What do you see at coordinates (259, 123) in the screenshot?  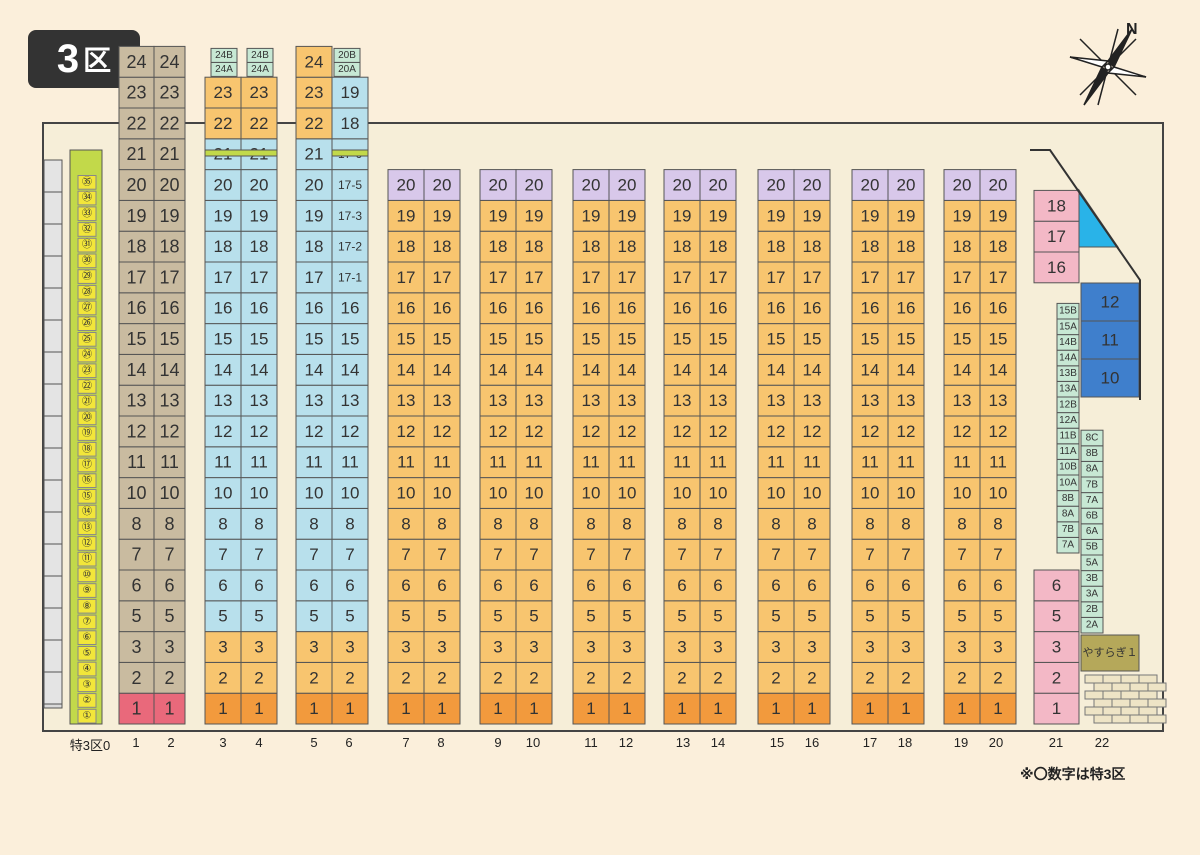 I see `lot-label: 22` at bounding box center [259, 123].